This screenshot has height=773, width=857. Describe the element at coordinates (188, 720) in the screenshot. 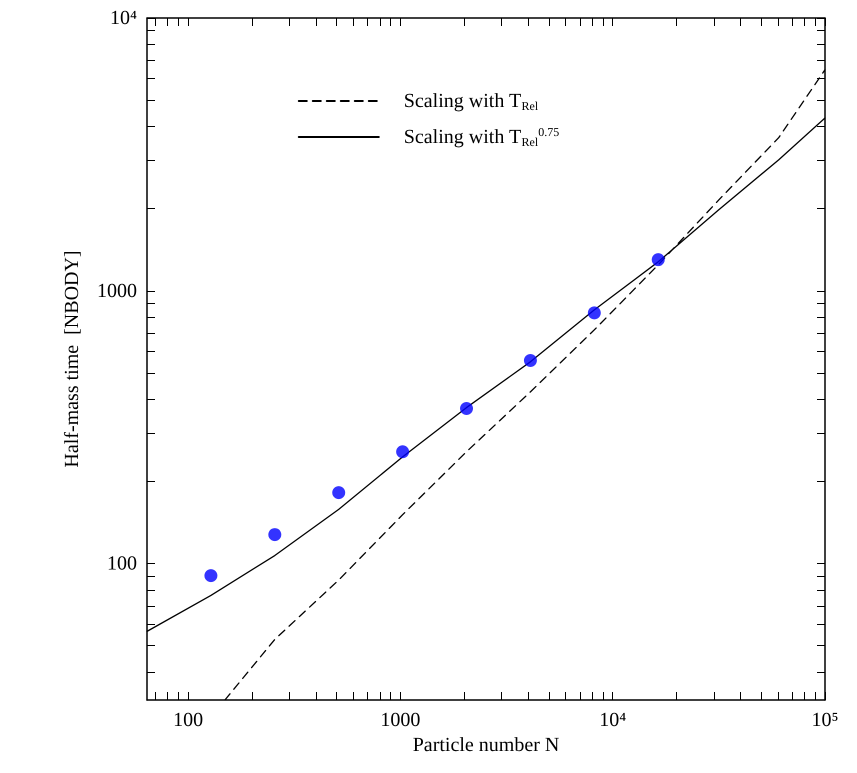

I see `x-tick-label: 100` at that location.